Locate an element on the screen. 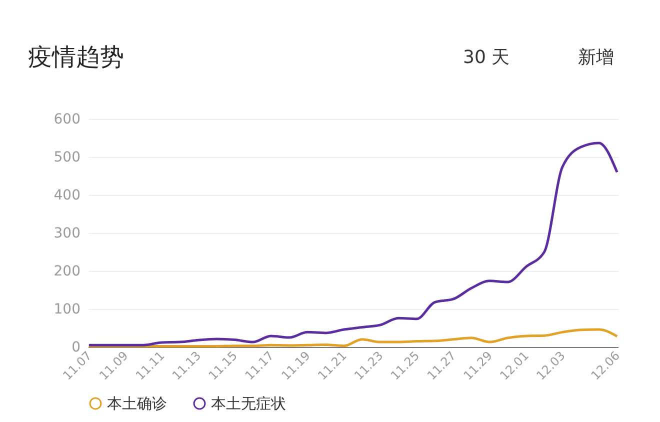 The image size is (660, 422). legend-label: 本土无症状 is located at coordinates (248, 403).